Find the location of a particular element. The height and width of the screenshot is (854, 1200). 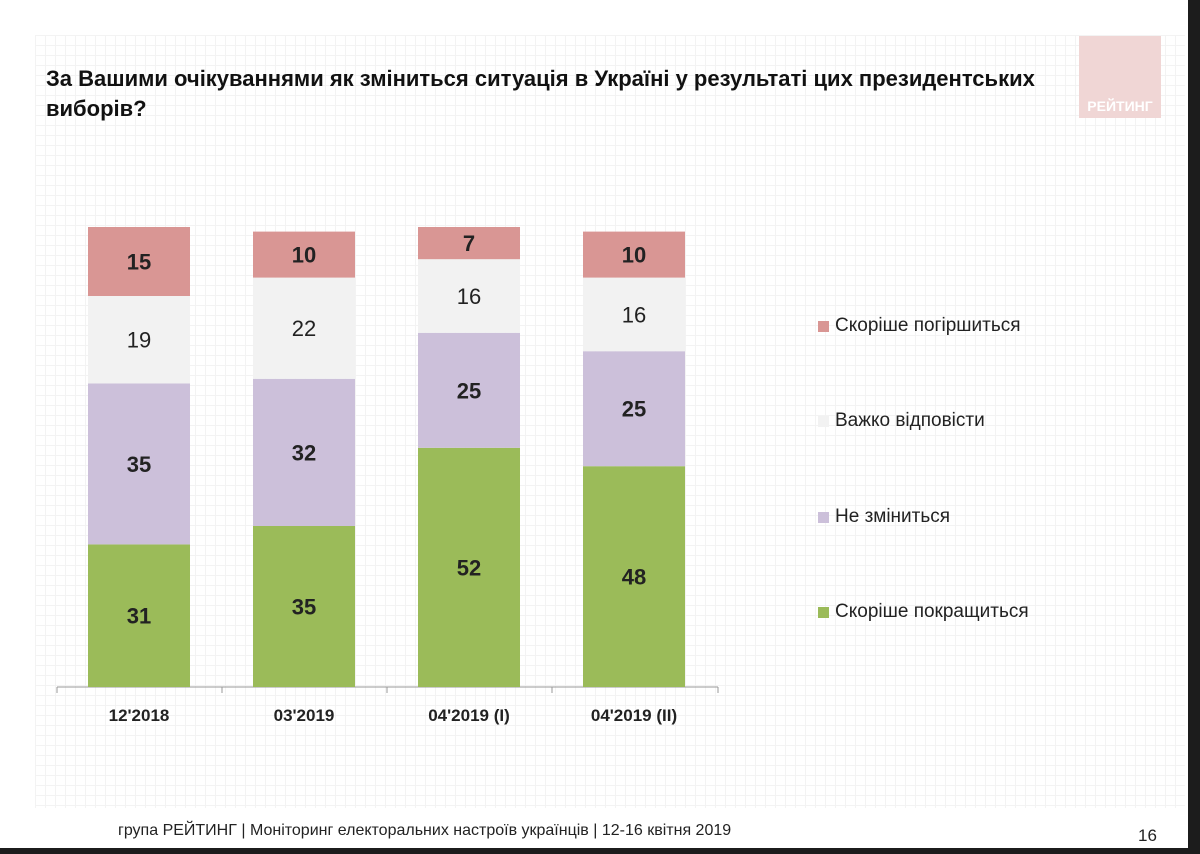

data-label: 32 is located at coordinates (304, 452).